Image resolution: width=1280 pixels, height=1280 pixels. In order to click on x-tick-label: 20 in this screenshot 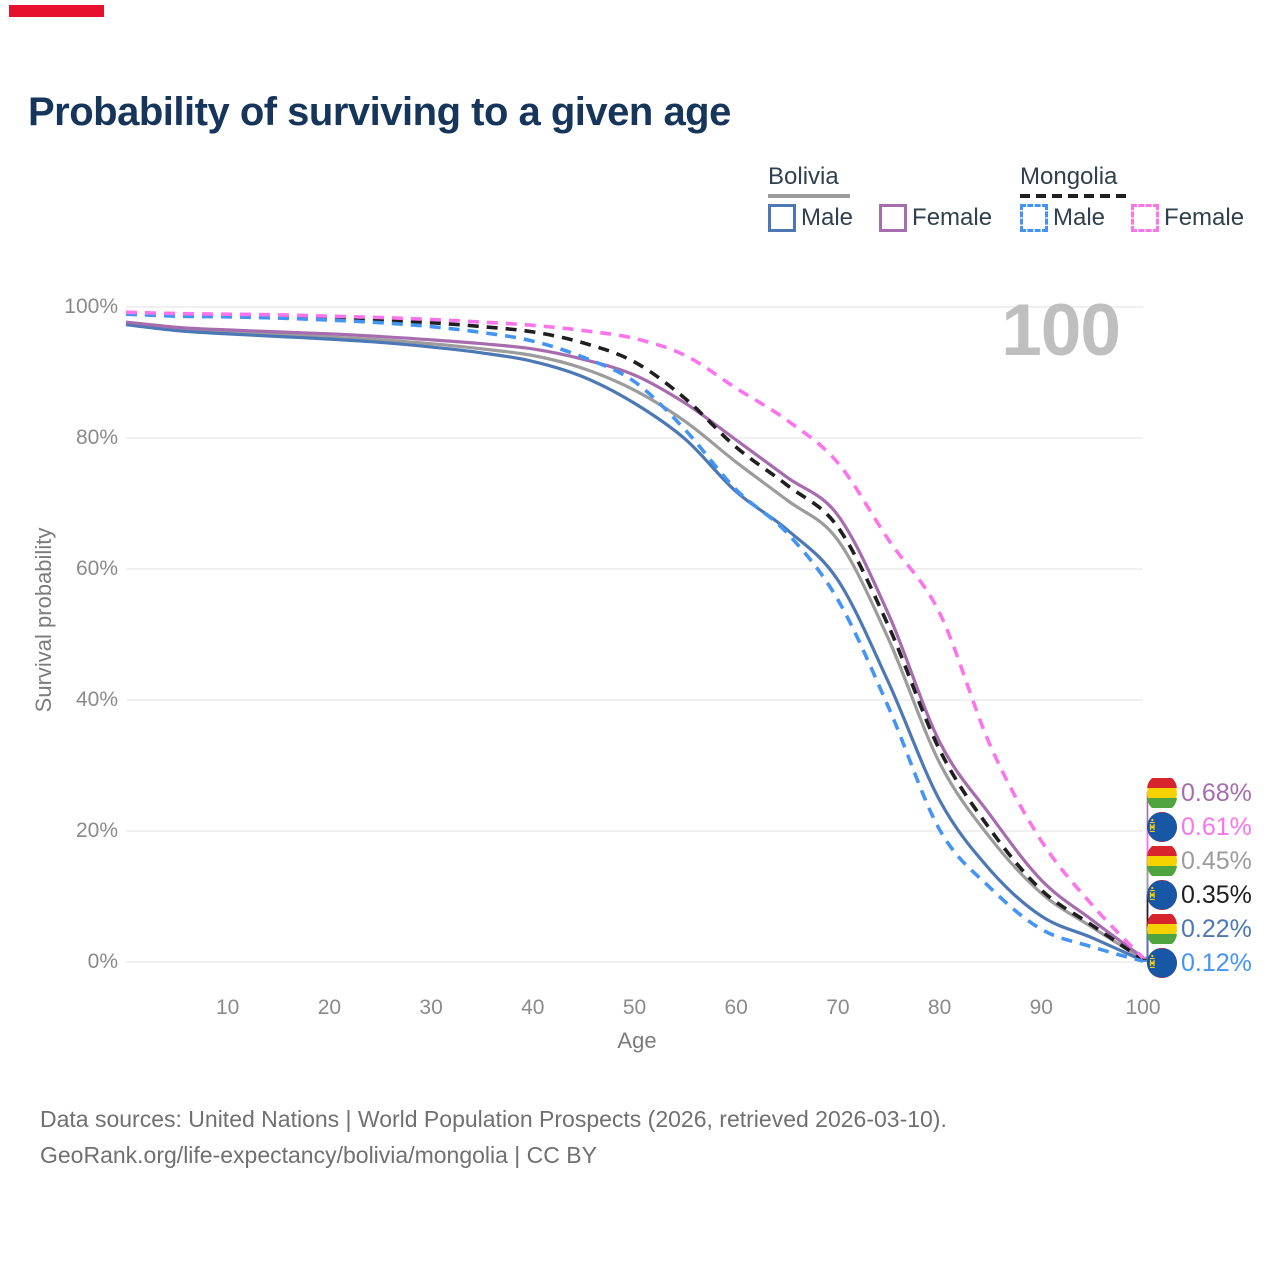, I will do `click(329, 1007)`.